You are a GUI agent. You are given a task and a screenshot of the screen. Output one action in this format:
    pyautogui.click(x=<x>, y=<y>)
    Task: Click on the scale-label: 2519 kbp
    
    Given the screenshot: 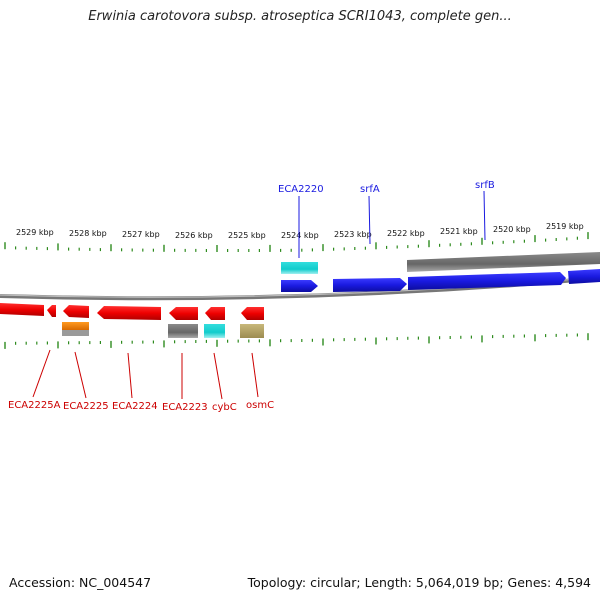 What is the action you would take?
    pyautogui.click(x=565, y=226)
    